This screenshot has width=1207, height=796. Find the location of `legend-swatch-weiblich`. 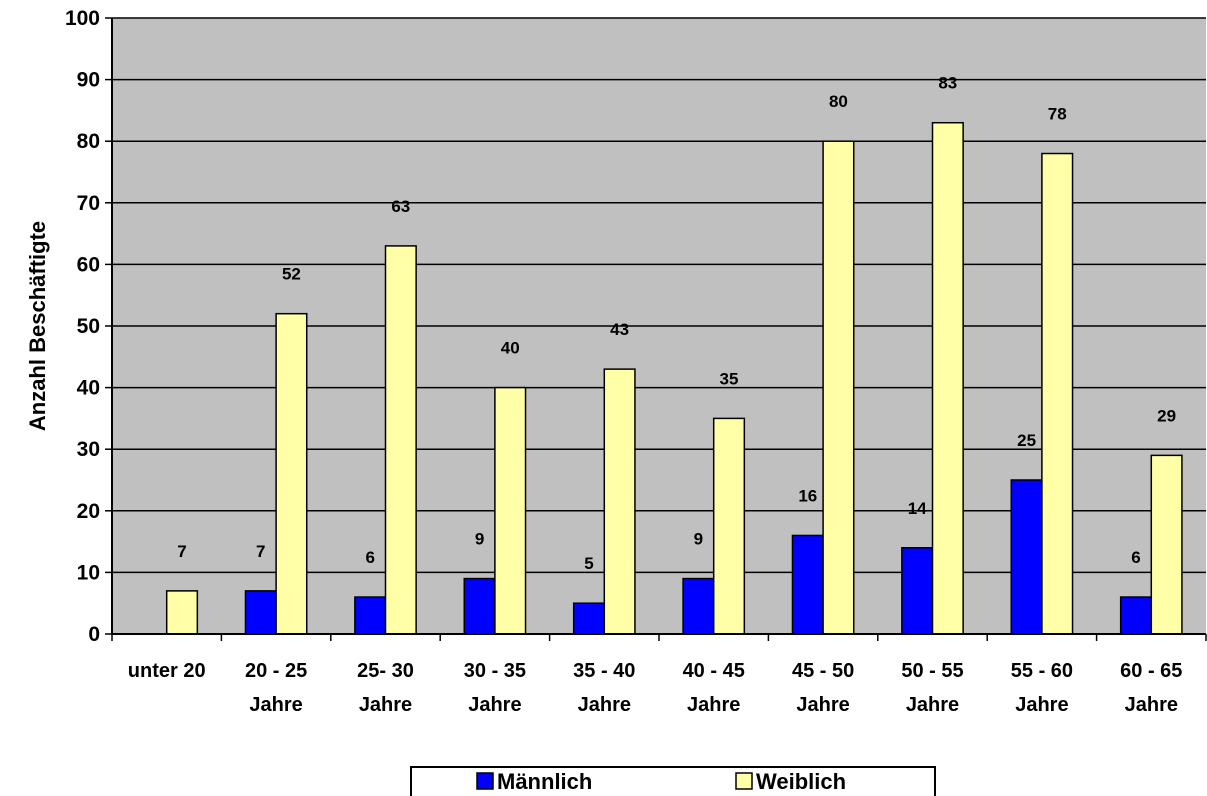

legend-swatch-weiblich is located at coordinates (744, 781).